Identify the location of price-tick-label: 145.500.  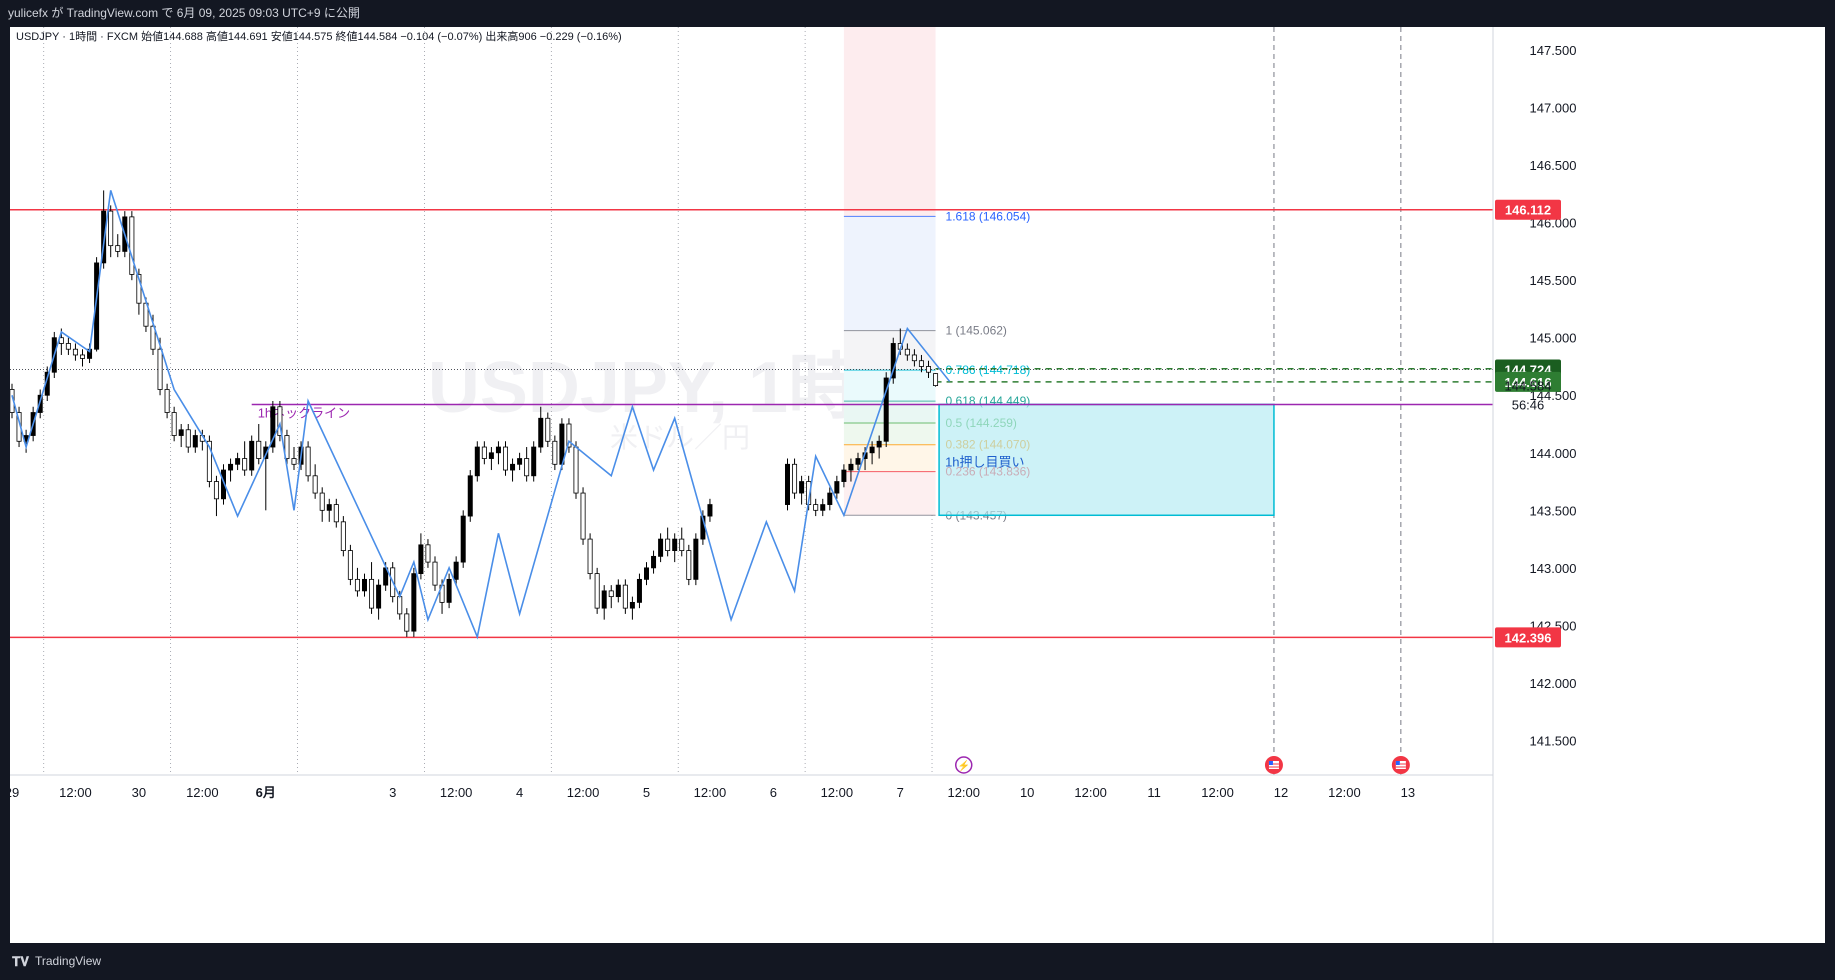
(1553, 280).